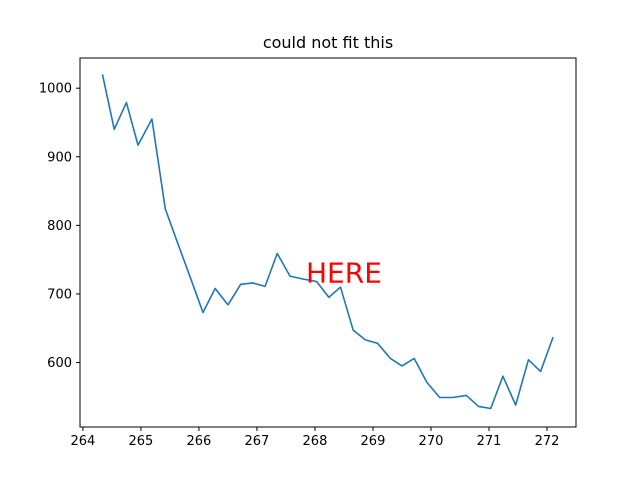  I want to click on y-tick-label: 800, so click(59, 226).